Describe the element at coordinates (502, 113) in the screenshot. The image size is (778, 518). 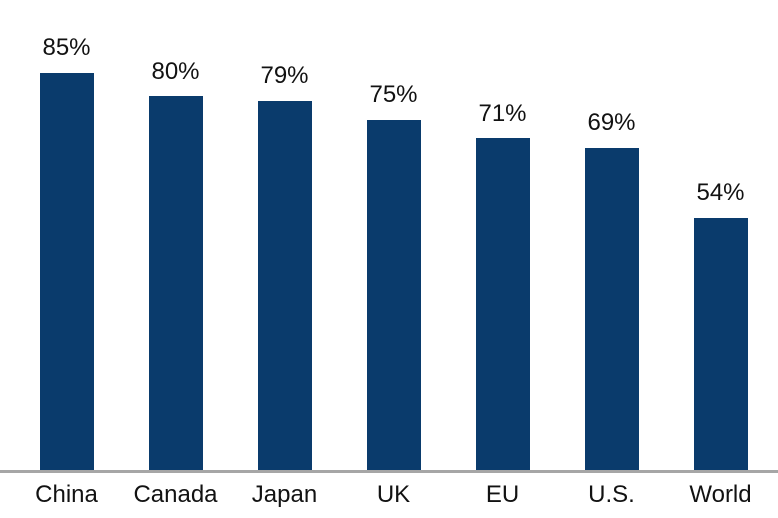
I see `bar-value-label: 71%` at that location.